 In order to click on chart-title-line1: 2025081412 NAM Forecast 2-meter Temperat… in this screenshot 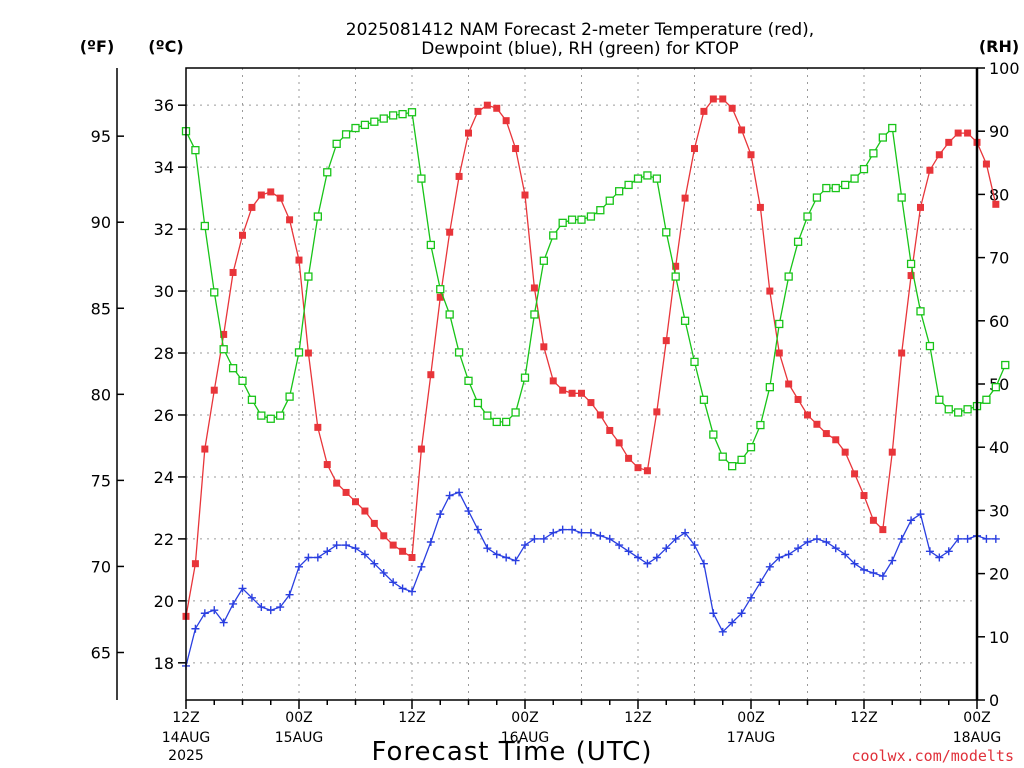, I will do `click(580, 30)`.